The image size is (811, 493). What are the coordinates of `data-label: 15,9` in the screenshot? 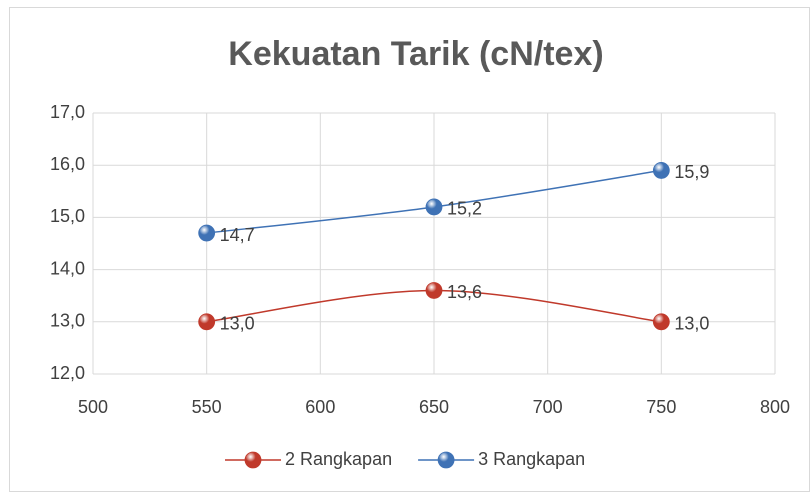 It's located at (691, 172).